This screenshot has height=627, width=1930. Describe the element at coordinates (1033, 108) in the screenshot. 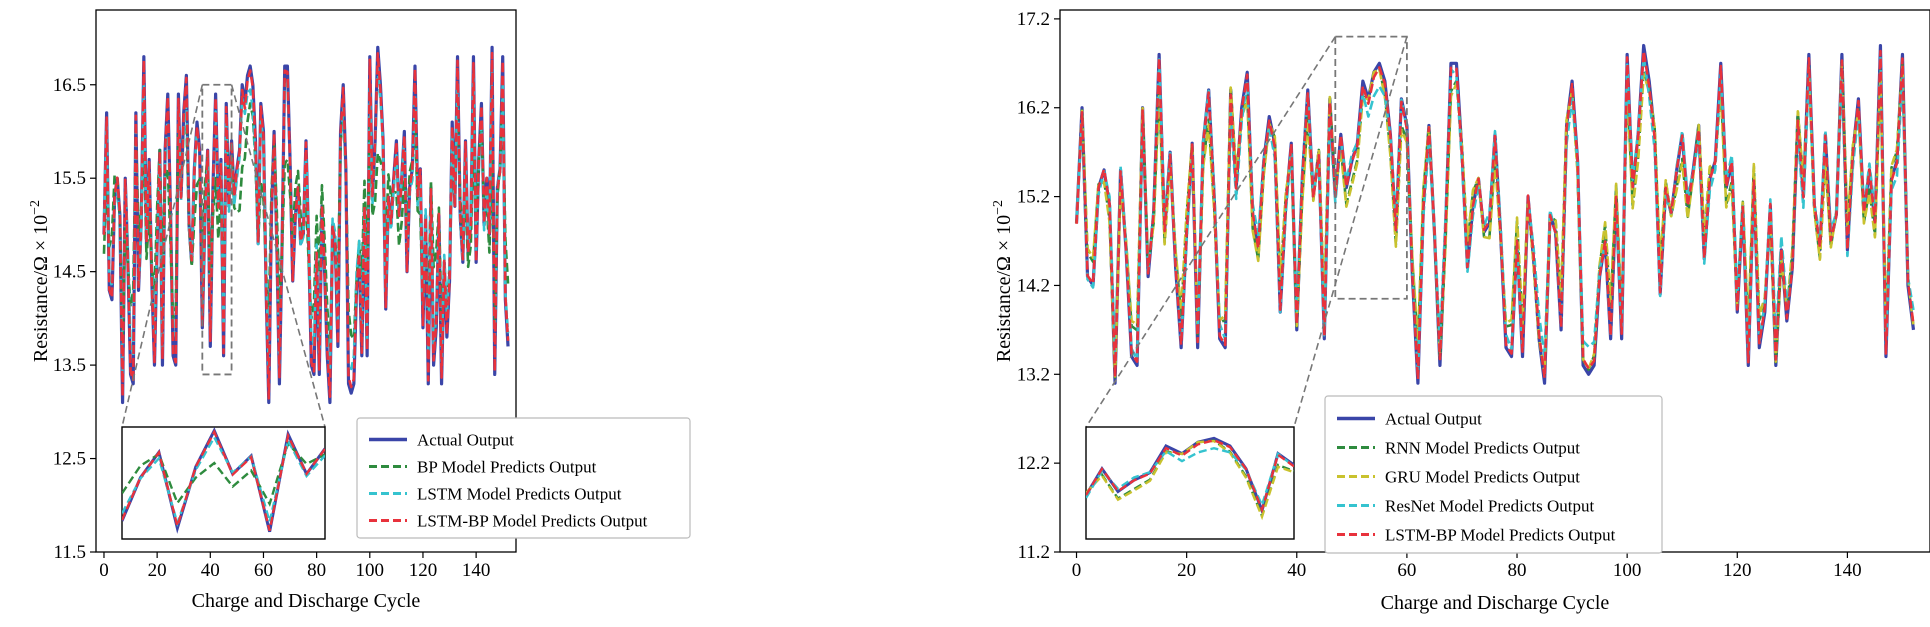

I see `y-tick-label: 16.2` at that location.